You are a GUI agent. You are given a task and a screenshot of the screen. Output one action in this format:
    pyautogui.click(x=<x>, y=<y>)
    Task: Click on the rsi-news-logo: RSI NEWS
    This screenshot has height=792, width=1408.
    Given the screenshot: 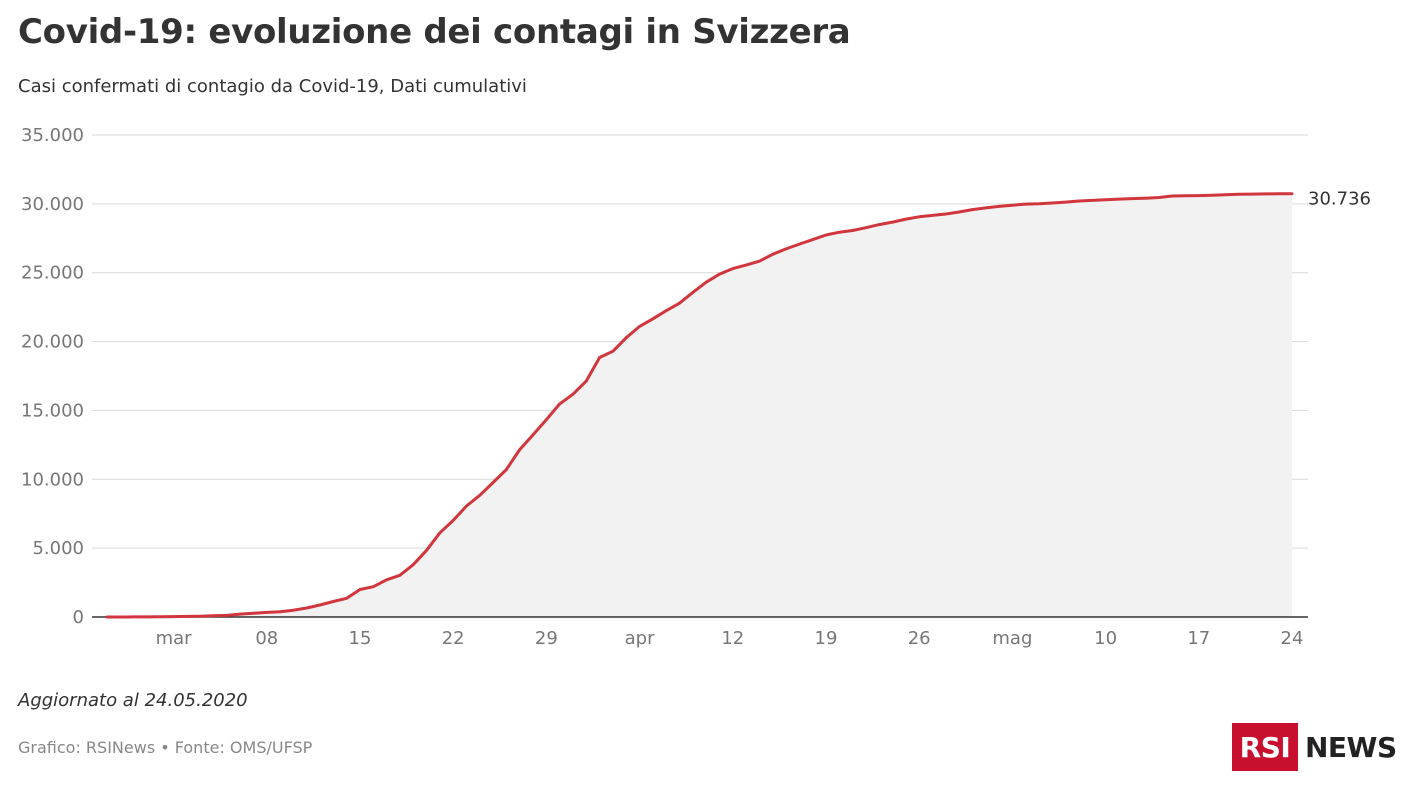 What is the action you would take?
    pyautogui.click(x=1314, y=747)
    